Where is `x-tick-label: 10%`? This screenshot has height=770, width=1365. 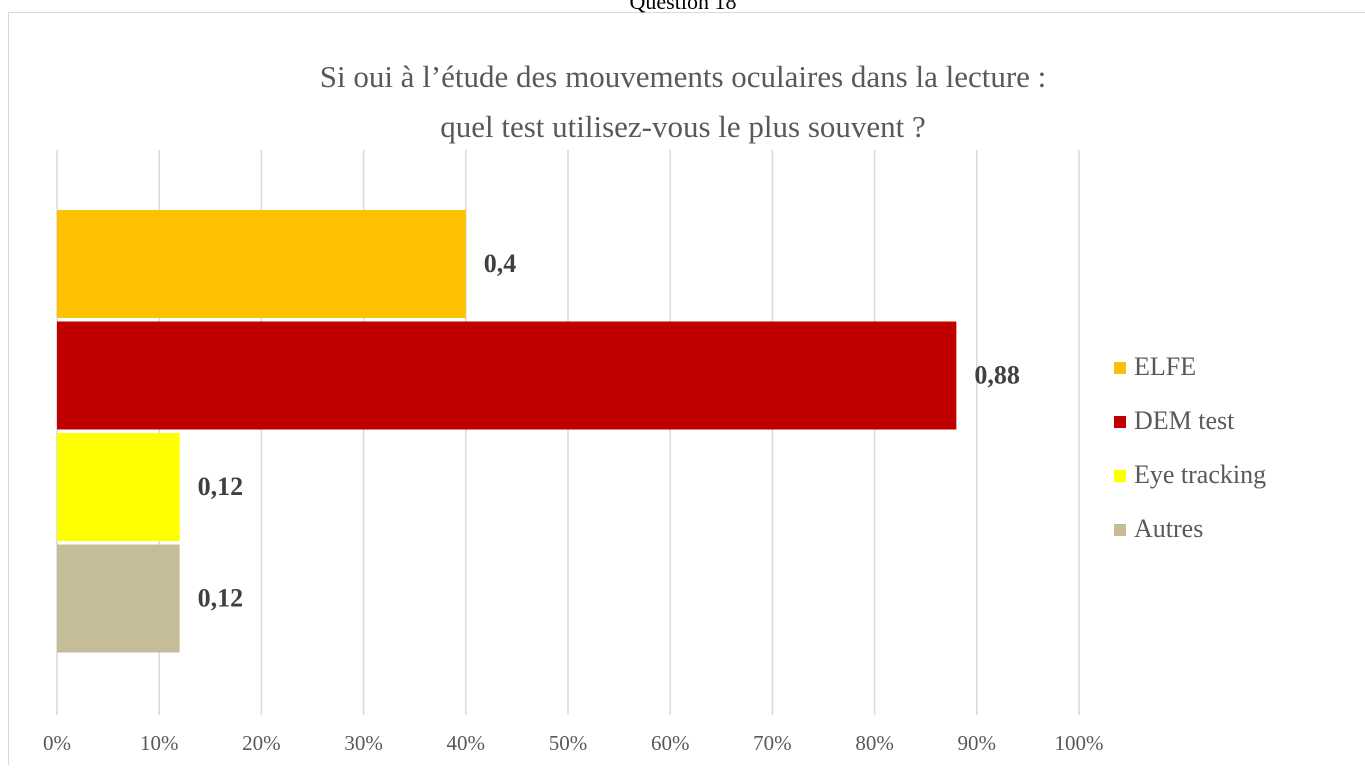
x-tick-label: 10% is located at coordinates (159, 743).